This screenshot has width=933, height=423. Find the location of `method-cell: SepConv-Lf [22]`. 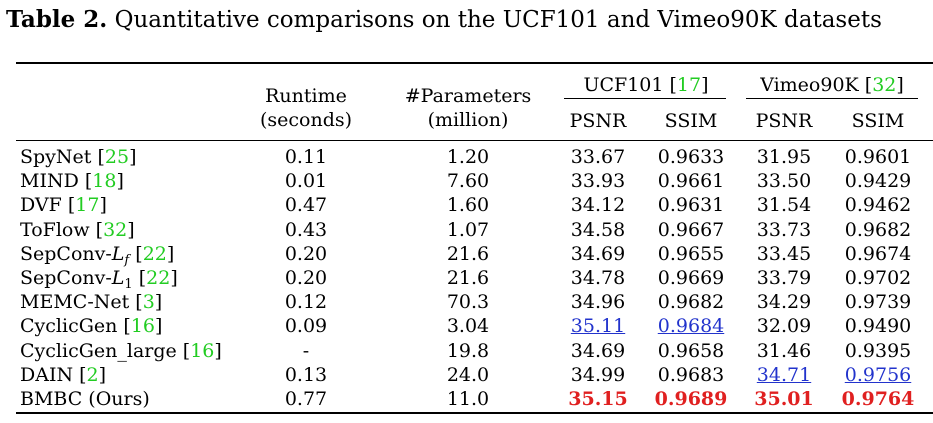

method-cell: SepConv-Lf [22] is located at coordinates (97, 255).